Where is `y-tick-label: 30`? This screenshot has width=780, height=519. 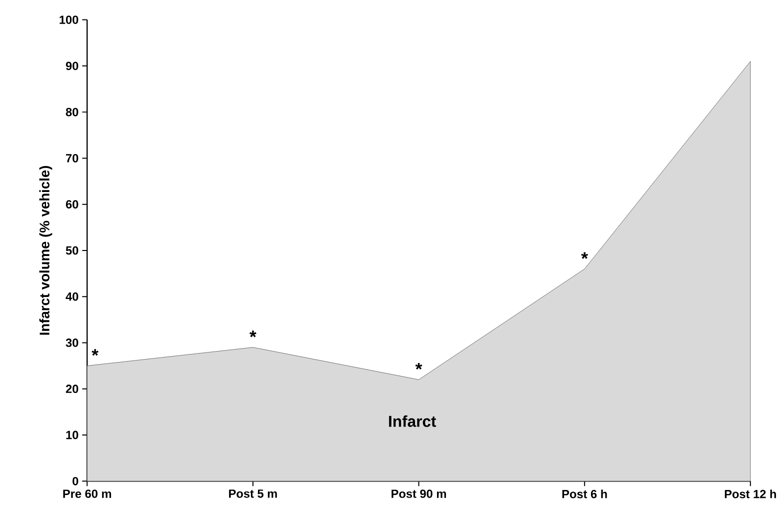 y-tick-label: 30 is located at coordinates (72, 343).